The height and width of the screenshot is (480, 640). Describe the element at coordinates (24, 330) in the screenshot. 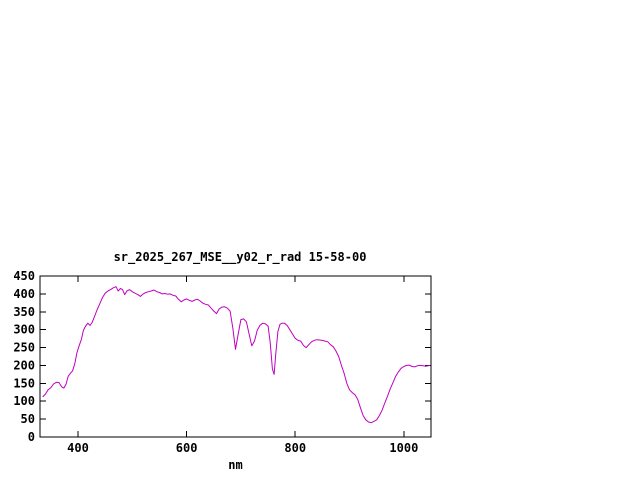

I see `y-tick-label: 300` at that location.